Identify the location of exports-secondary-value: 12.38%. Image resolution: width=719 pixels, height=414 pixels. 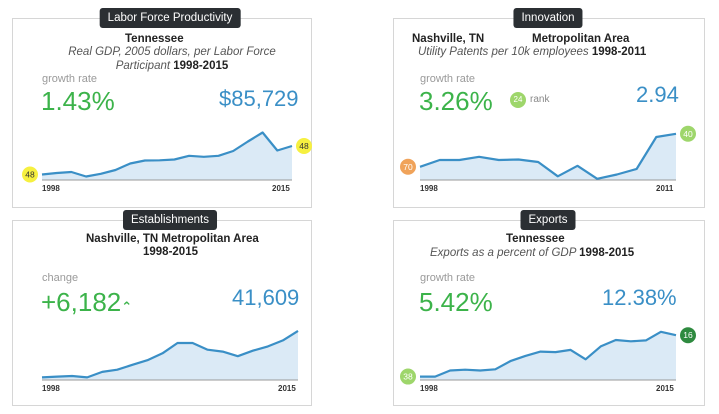
(639, 297).